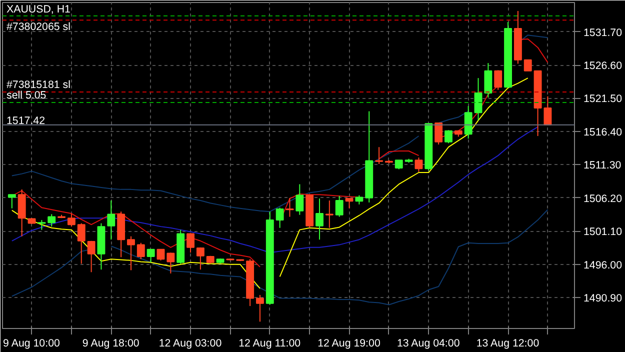 The height and width of the screenshot is (352, 625). I want to click on ref-line-label: 1517.42, so click(26, 120).